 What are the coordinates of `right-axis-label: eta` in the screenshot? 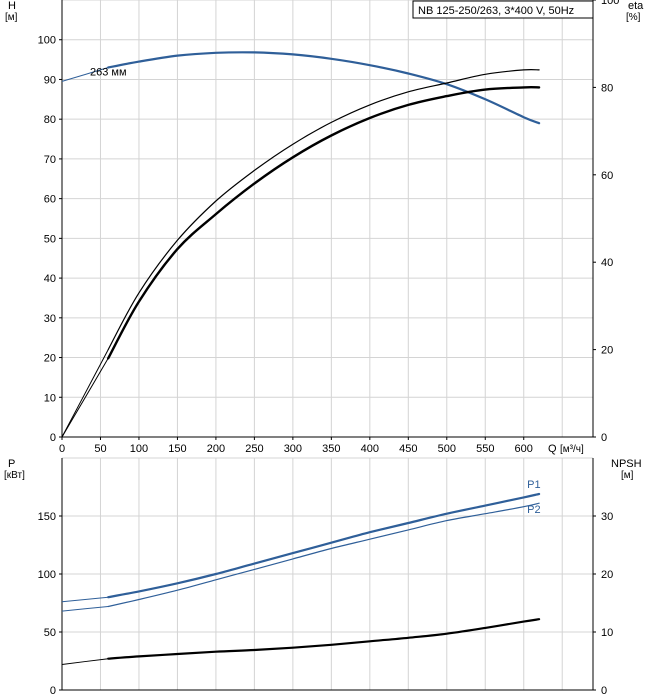 It's located at (636, 6).